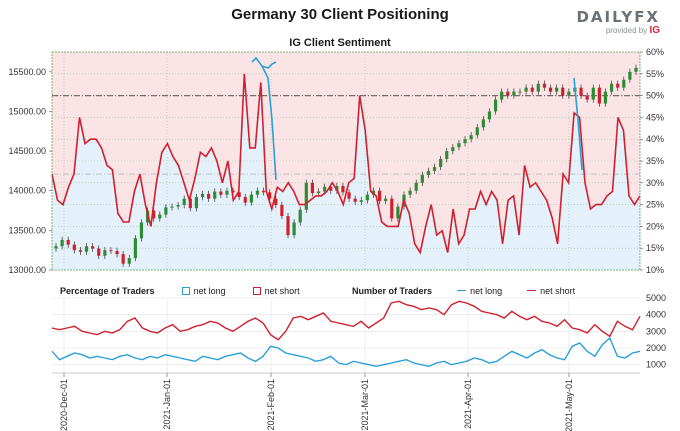 The height and width of the screenshot is (431, 680). What do you see at coordinates (64, 405) in the screenshot?
I see `x-tick-label: 2020-Dec-01` at bounding box center [64, 405].